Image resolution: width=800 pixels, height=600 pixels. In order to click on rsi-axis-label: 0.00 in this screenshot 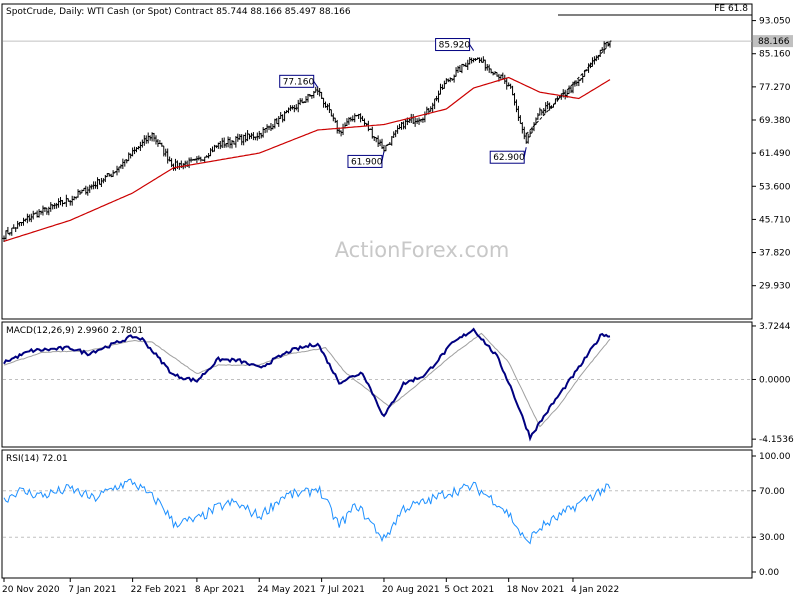, I will do `click(769, 573)`.